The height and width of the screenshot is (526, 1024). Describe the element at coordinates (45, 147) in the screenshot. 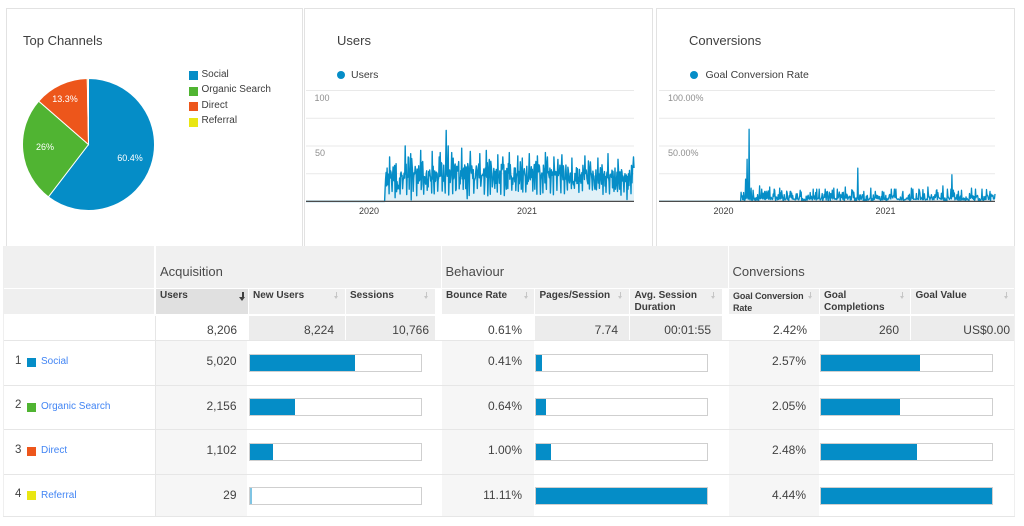

I see `svg-text: 26%` at that location.